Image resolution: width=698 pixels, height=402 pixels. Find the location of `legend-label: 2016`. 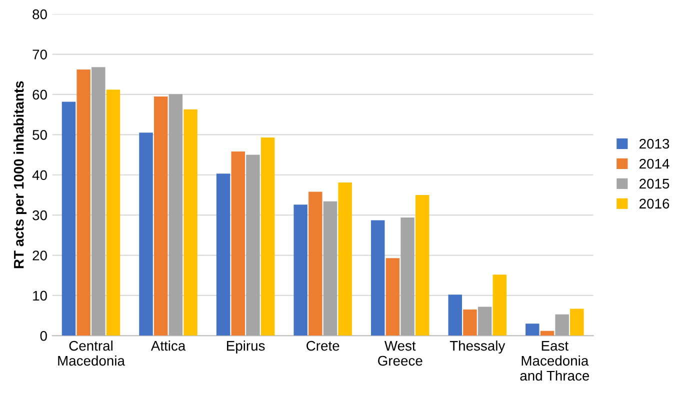

legend-label: 2016 is located at coordinates (655, 203).